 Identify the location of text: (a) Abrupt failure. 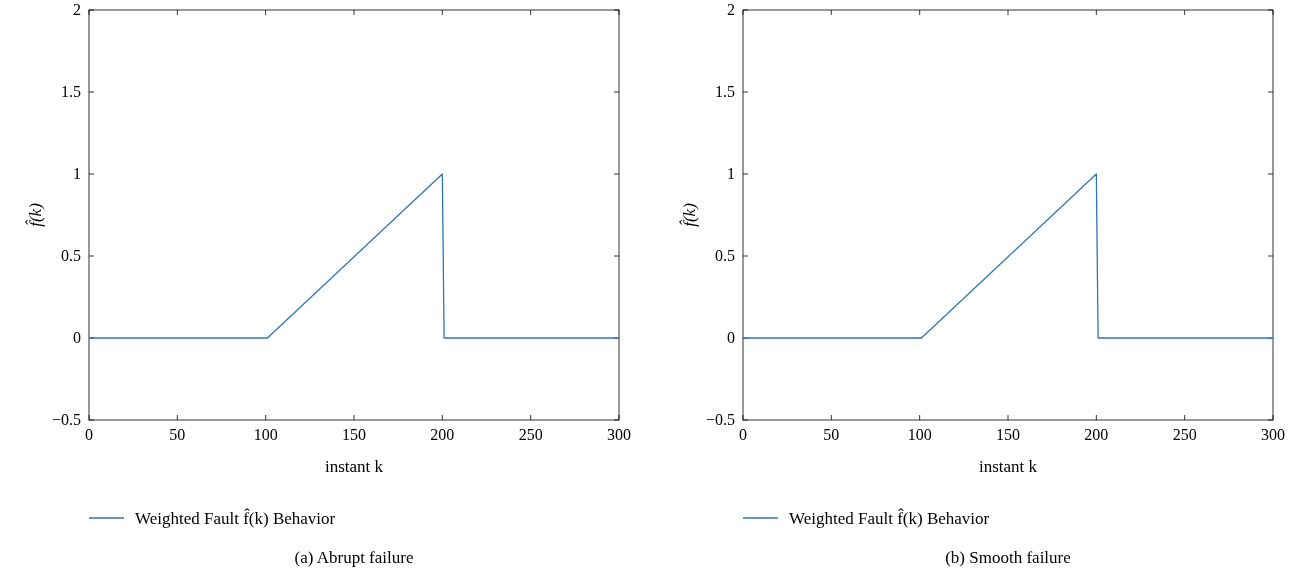
(354, 557).